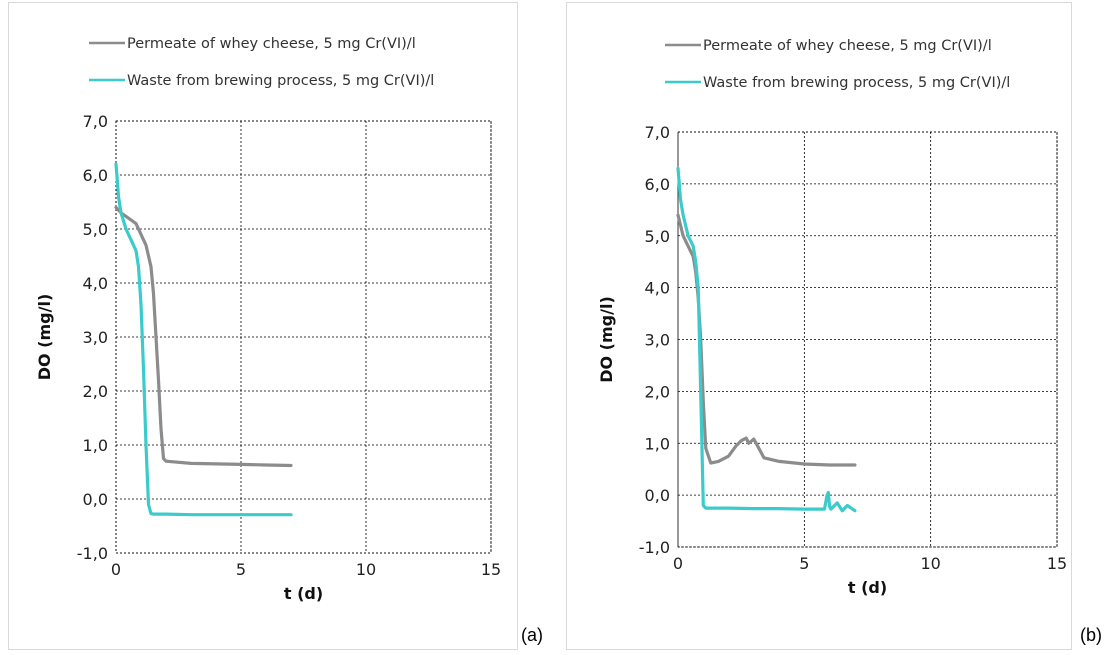 The height and width of the screenshot is (655, 1117). What do you see at coordinates (1091, 635) in the screenshot?
I see `panel-label-b: (b)` at bounding box center [1091, 635].